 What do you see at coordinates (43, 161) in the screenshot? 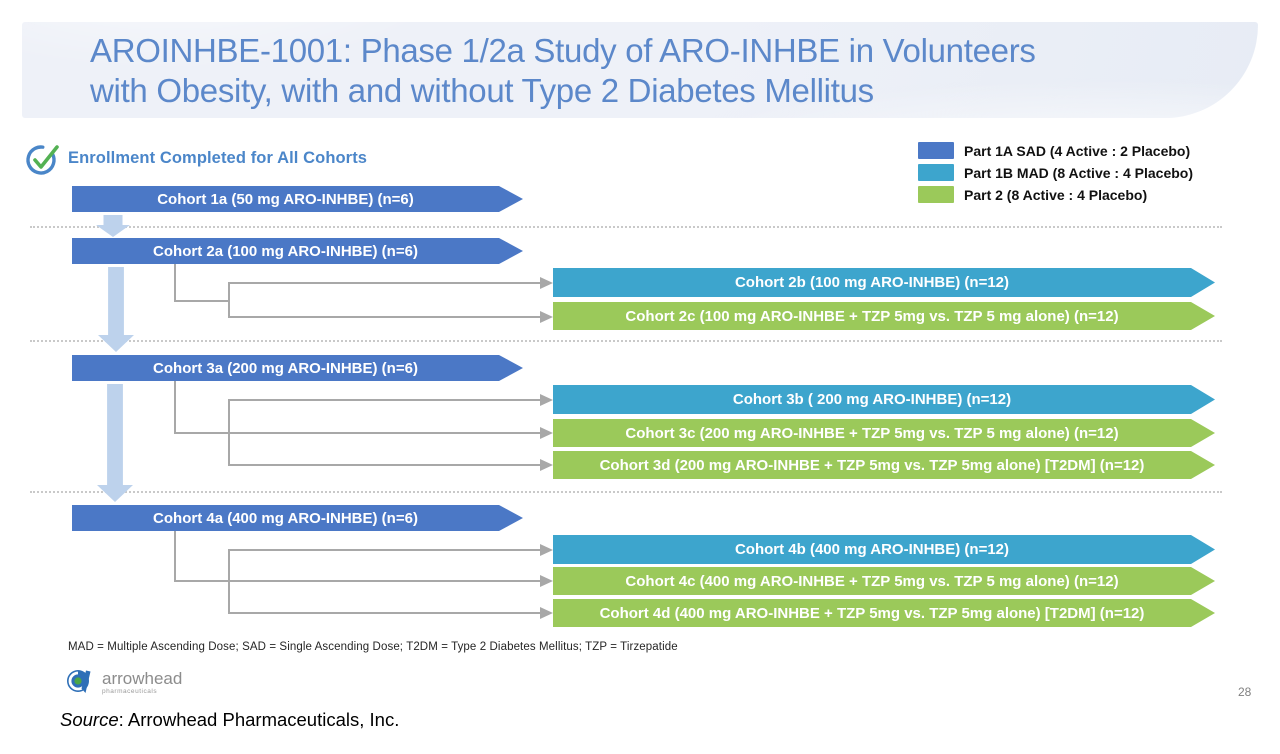
I see `check-circle-icon` at bounding box center [43, 161].